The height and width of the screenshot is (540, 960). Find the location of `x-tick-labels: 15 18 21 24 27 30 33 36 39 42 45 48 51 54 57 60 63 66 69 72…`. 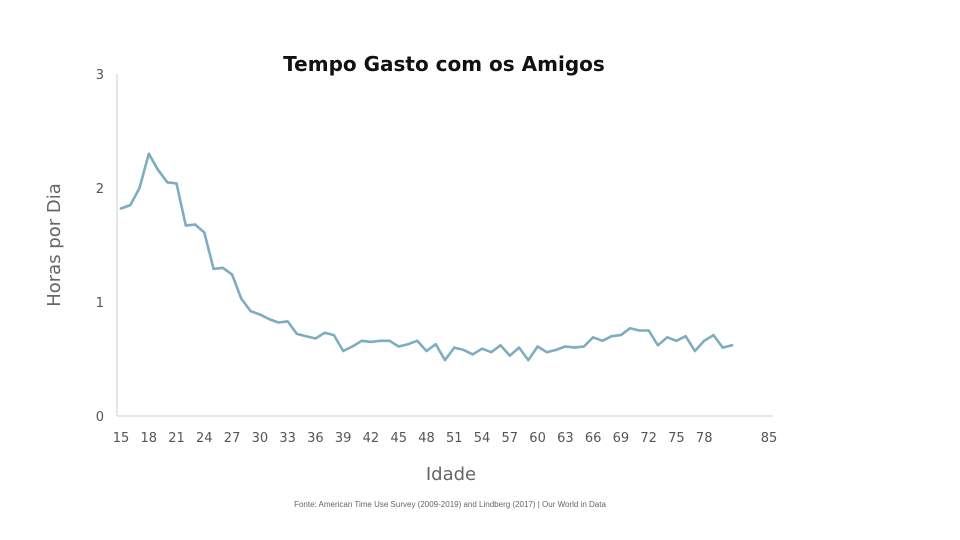

x-tick-labels: 15 18 21 24 27 30 33 36 39 42 45 48 51 54 57 60 63 66 69 72… is located at coordinates (445, 438).